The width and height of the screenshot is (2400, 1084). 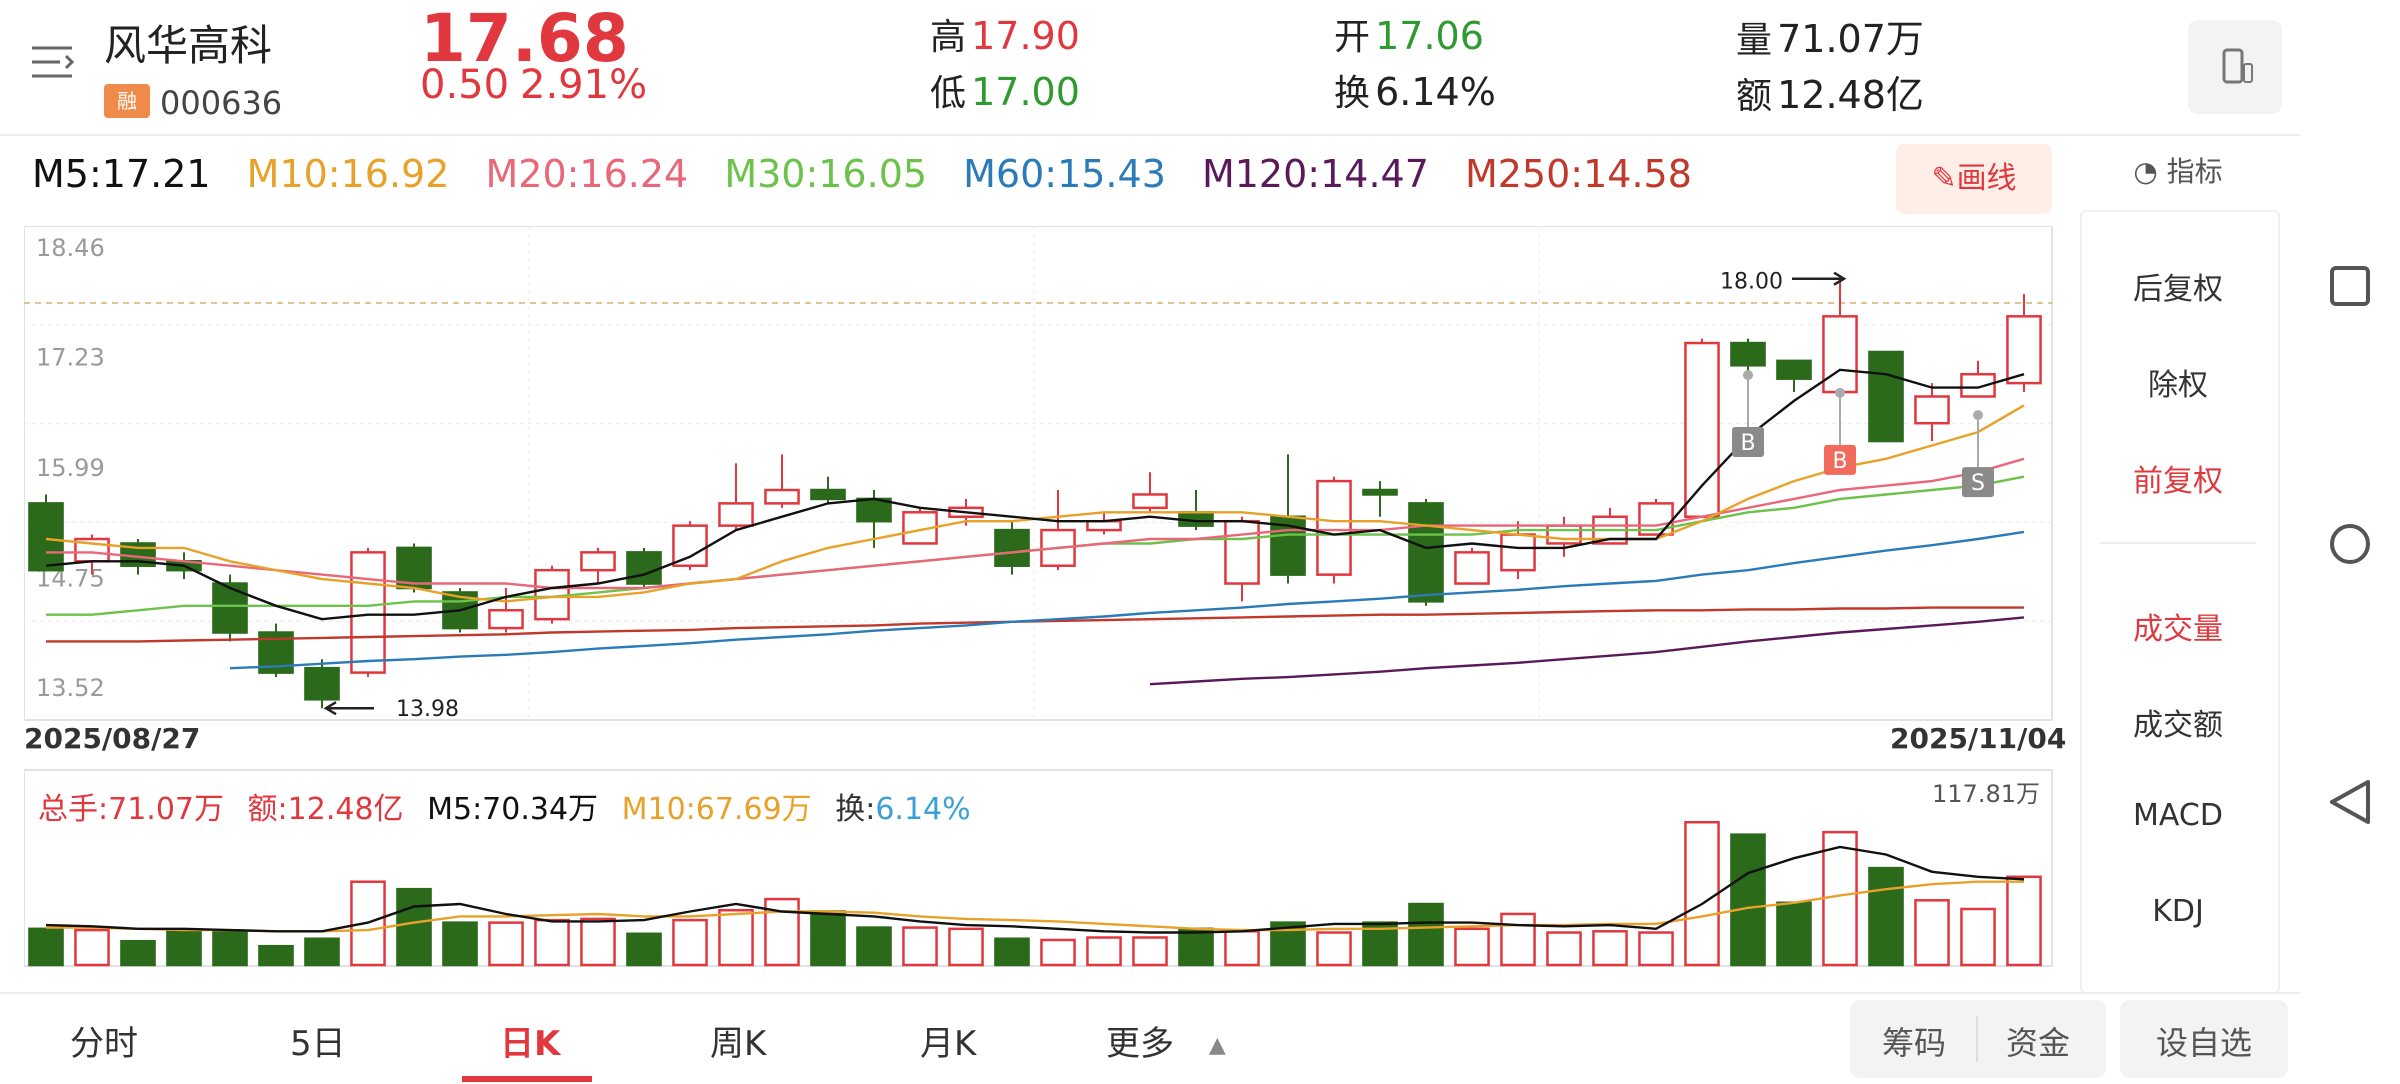 What do you see at coordinates (948, 37) in the screenshot?
I see `high-label: 高` at bounding box center [948, 37].